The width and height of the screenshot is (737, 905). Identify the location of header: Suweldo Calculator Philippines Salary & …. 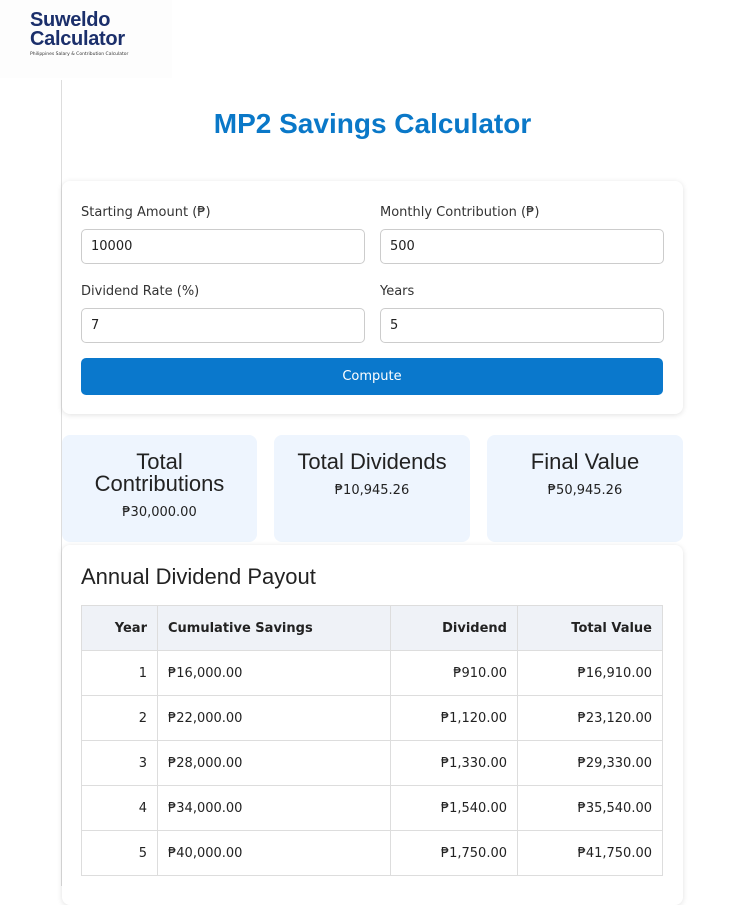
(368, 39).